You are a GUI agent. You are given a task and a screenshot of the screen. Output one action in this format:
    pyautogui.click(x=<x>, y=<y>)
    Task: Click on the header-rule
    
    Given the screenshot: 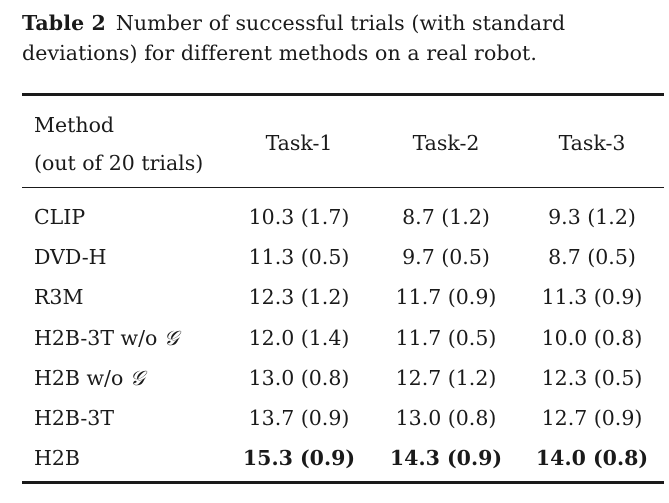 What is the action you would take?
    pyautogui.click(x=343, y=188)
    